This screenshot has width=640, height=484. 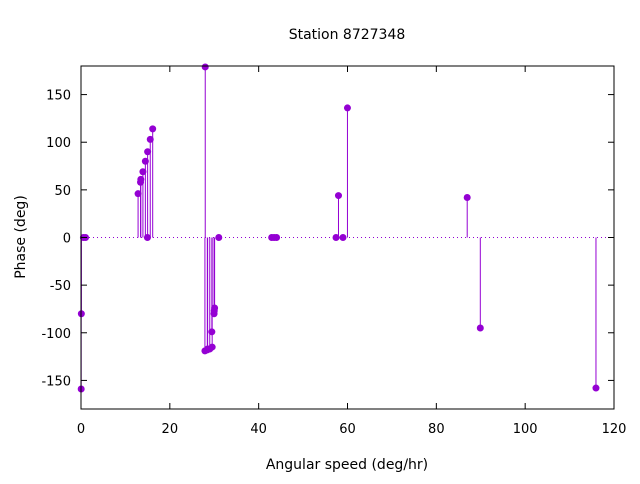 What do you see at coordinates (436, 429) in the screenshot?
I see `x-tick-label: 80` at bounding box center [436, 429].